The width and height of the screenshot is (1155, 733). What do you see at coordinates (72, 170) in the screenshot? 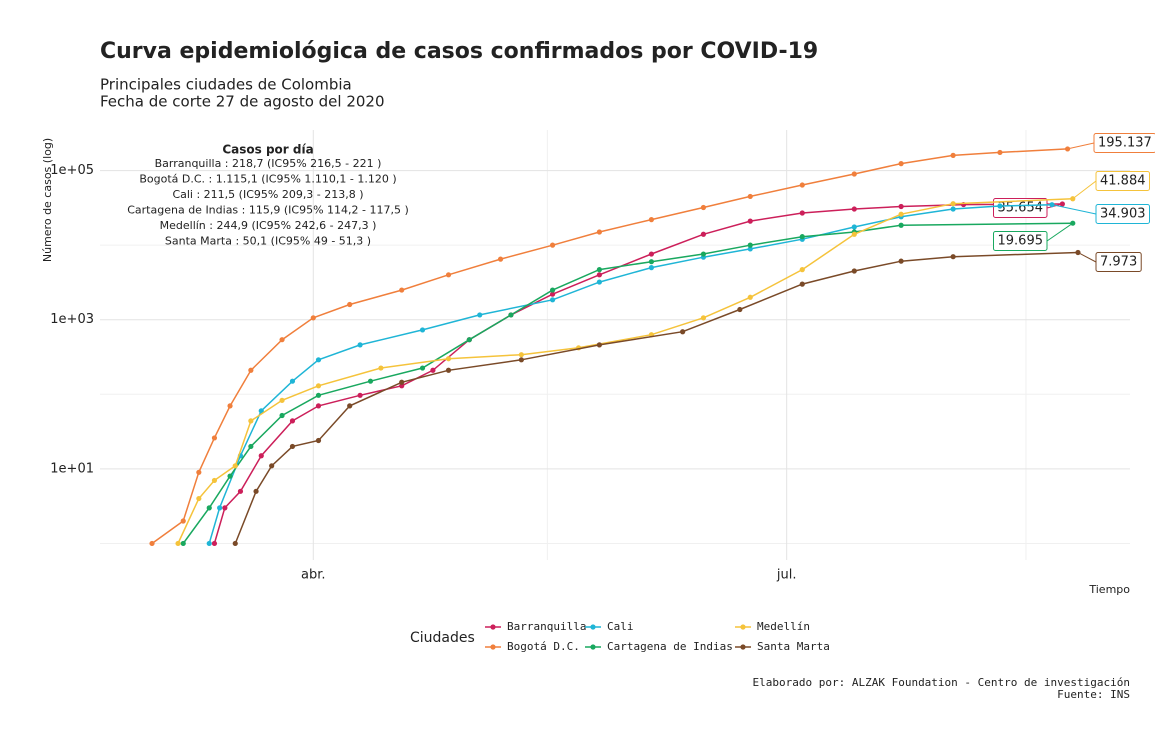
I see `y-tick-label: 1e+05` at bounding box center [72, 170].